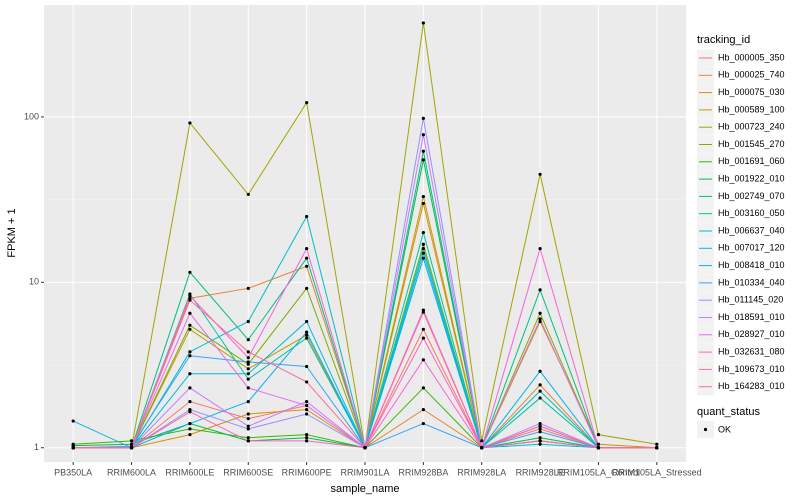  I want to click on x-tick-label: RRIM600LE, so click(189, 472).